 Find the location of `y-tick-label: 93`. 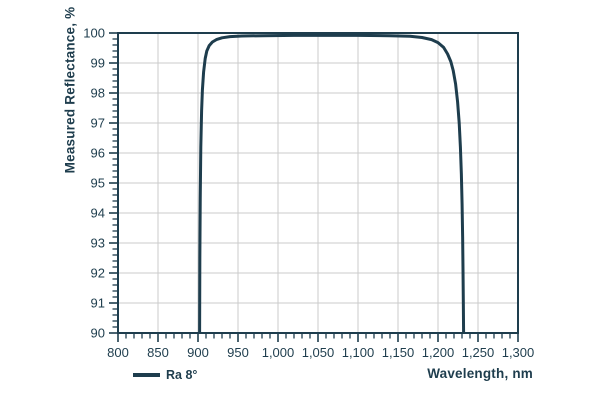

y-tick-label: 93 is located at coordinates (98, 243).